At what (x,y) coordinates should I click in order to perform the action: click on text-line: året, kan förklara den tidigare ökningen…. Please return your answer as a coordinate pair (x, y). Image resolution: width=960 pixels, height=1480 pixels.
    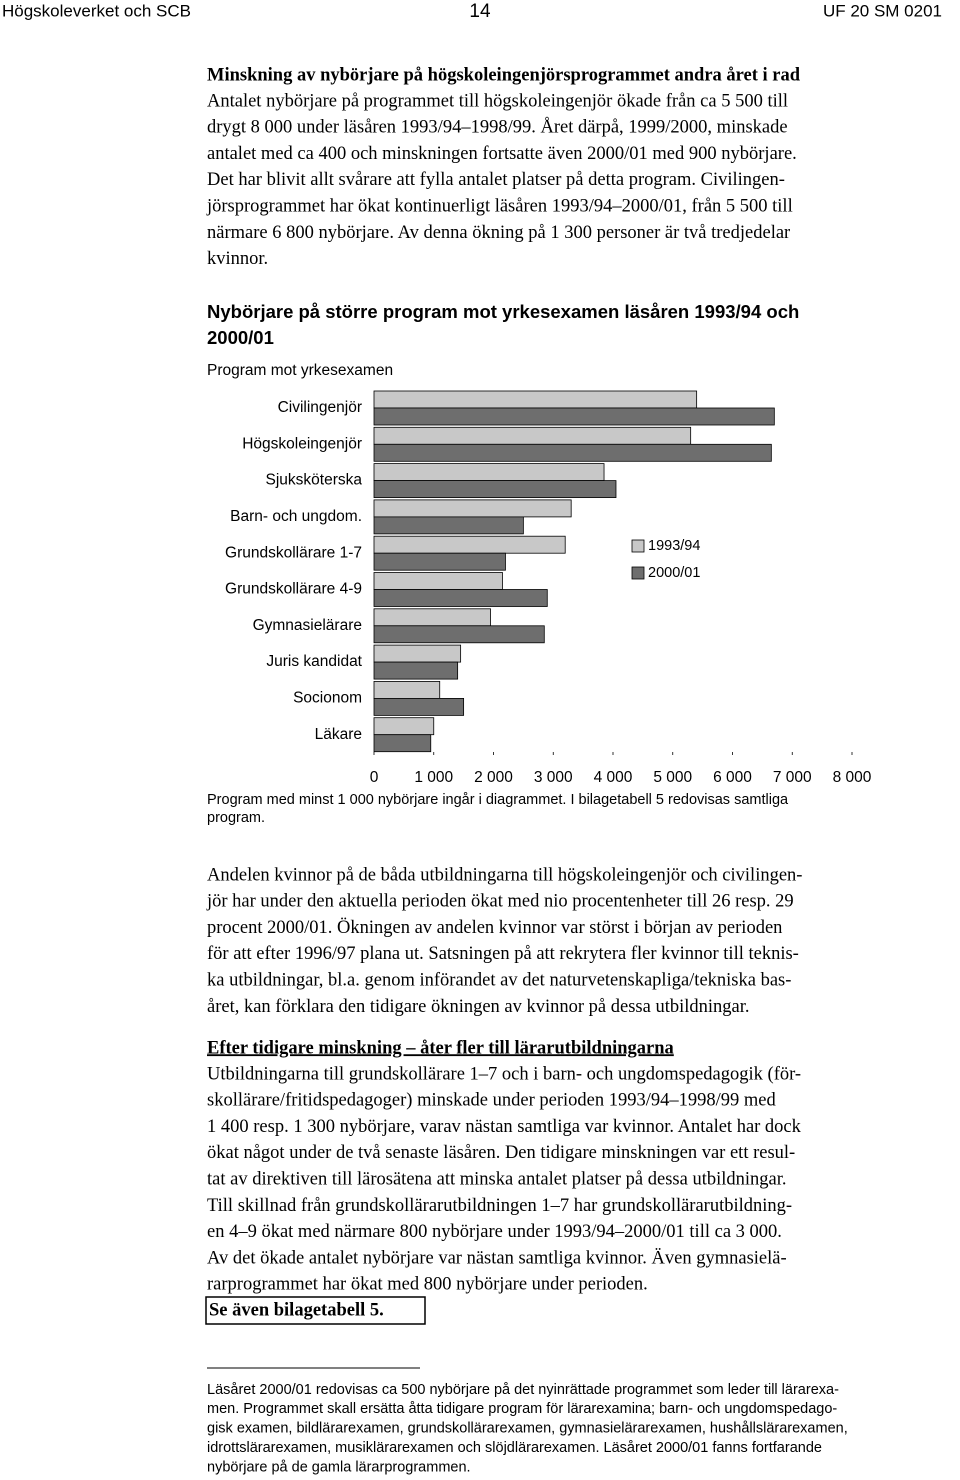
    Looking at the image, I should click on (478, 1007).